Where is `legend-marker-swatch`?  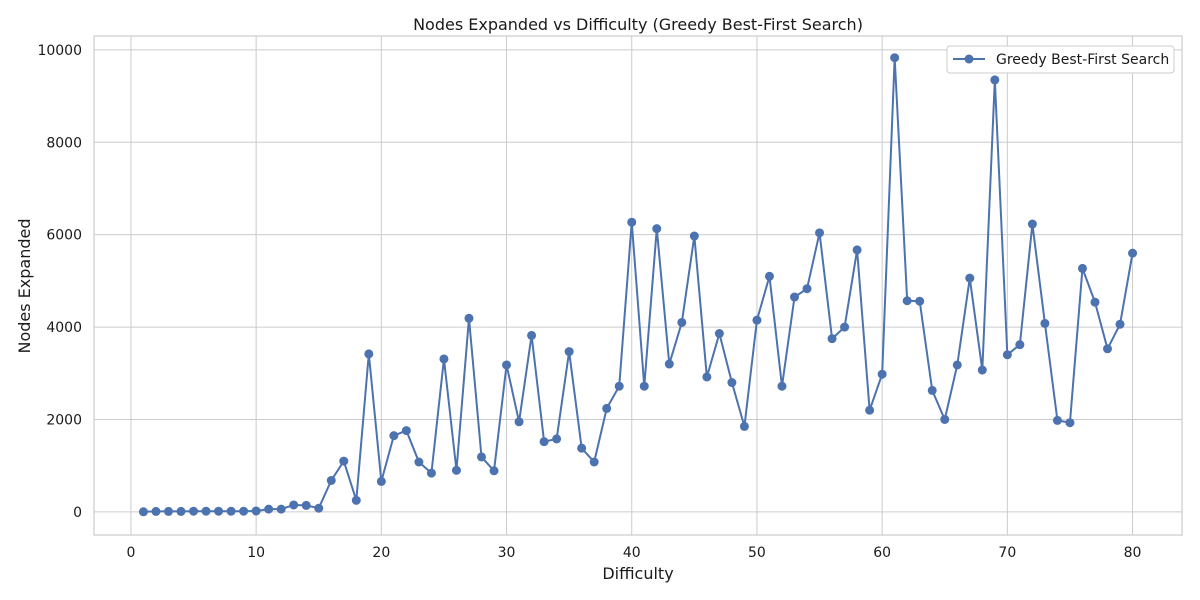 legend-marker-swatch is located at coordinates (969, 59).